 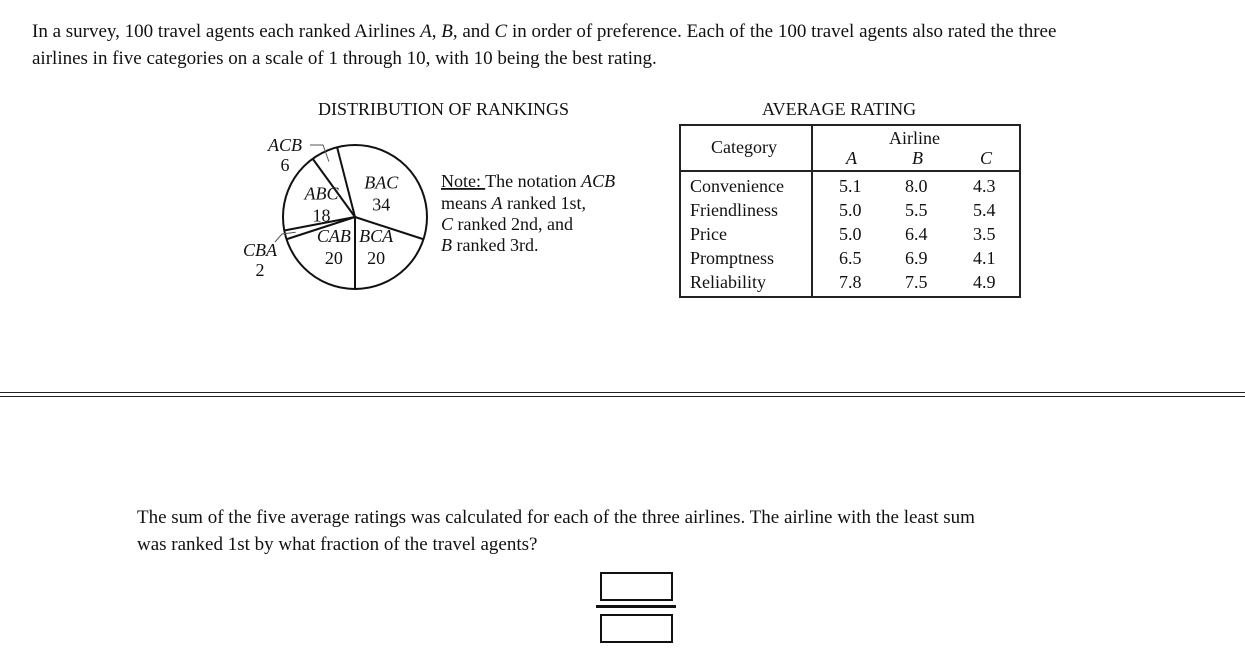 What do you see at coordinates (984, 282) in the screenshot?
I see `row-value: 4.9` at bounding box center [984, 282].